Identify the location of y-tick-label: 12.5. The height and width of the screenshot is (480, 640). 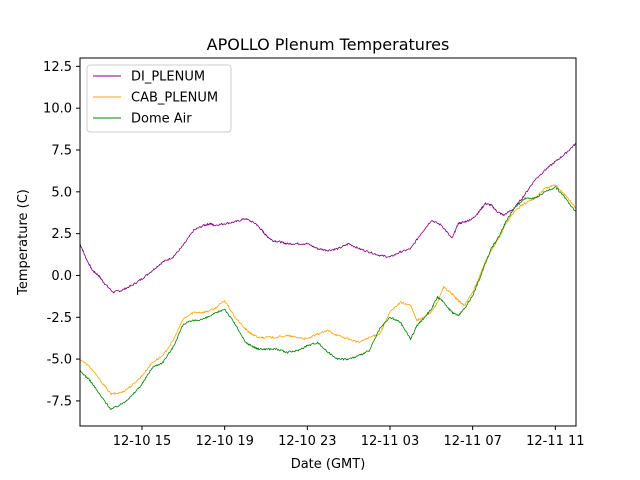
(57, 67).